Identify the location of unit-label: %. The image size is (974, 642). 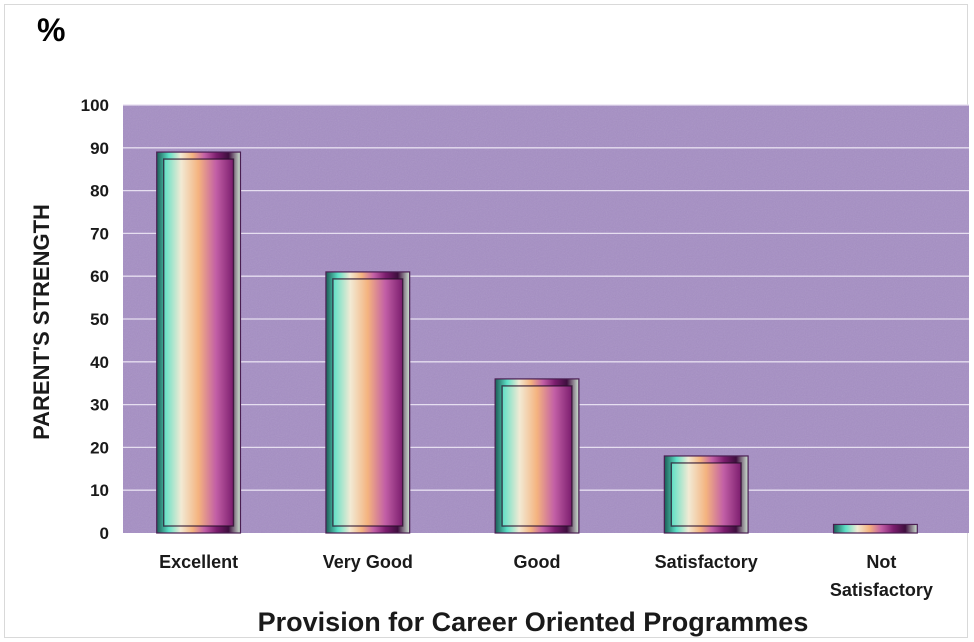
(51, 30).